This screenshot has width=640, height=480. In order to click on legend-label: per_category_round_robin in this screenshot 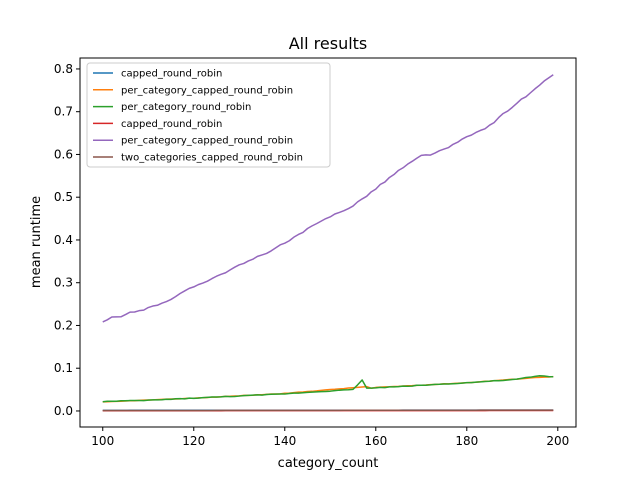, I will do `click(186, 107)`.